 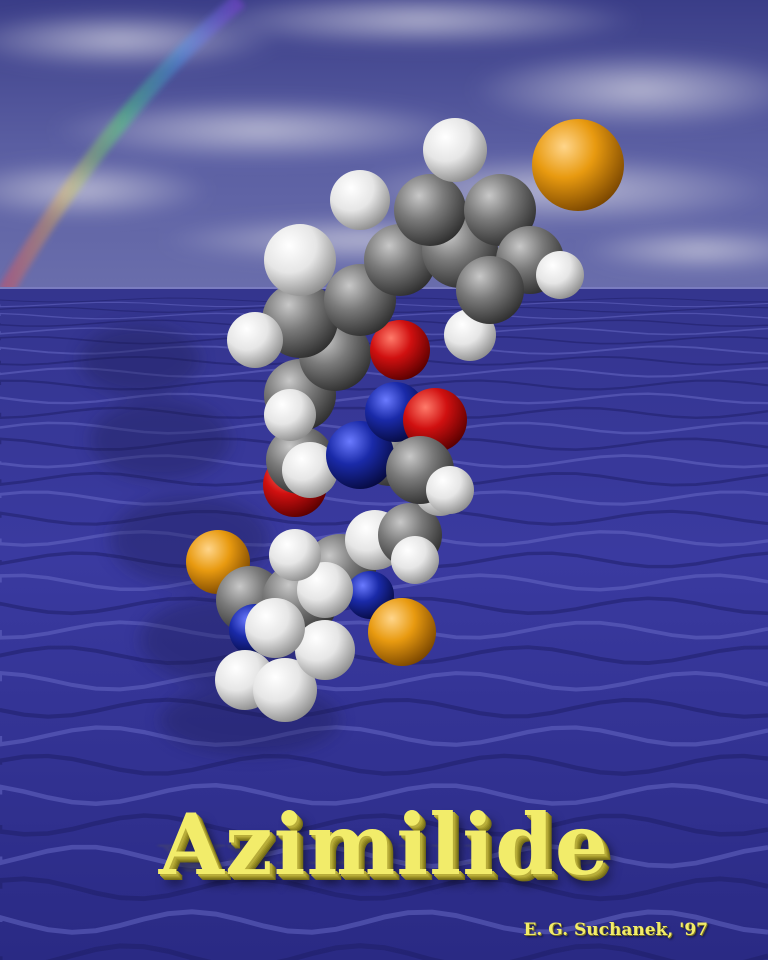 I want to click on rainbow, so click(x=123, y=148).